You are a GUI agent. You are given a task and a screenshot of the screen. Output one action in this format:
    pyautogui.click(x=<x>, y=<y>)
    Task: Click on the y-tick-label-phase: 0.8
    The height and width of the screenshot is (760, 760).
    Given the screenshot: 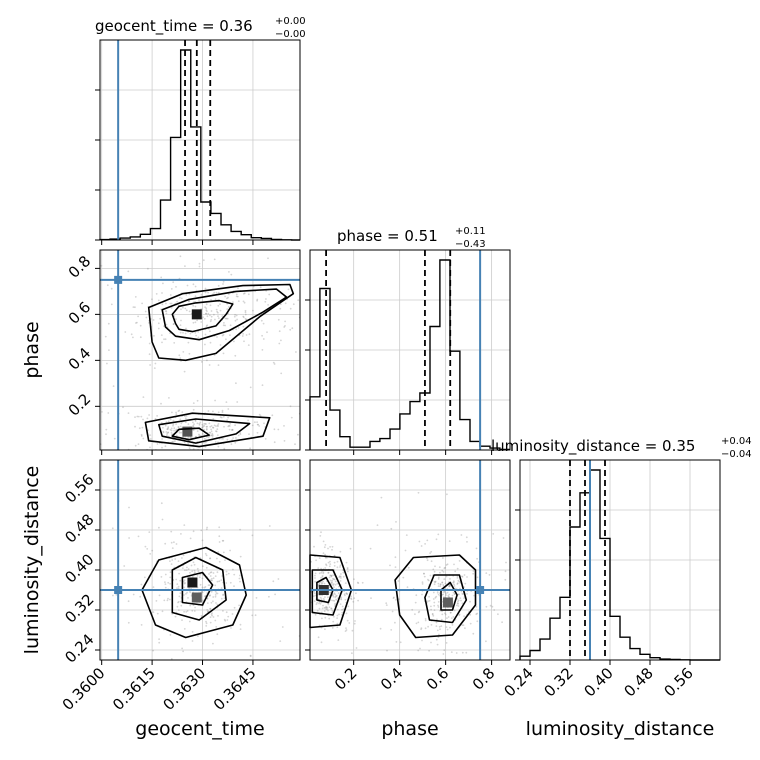 What is the action you would take?
    pyautogui.click(x=80, y=267)
    